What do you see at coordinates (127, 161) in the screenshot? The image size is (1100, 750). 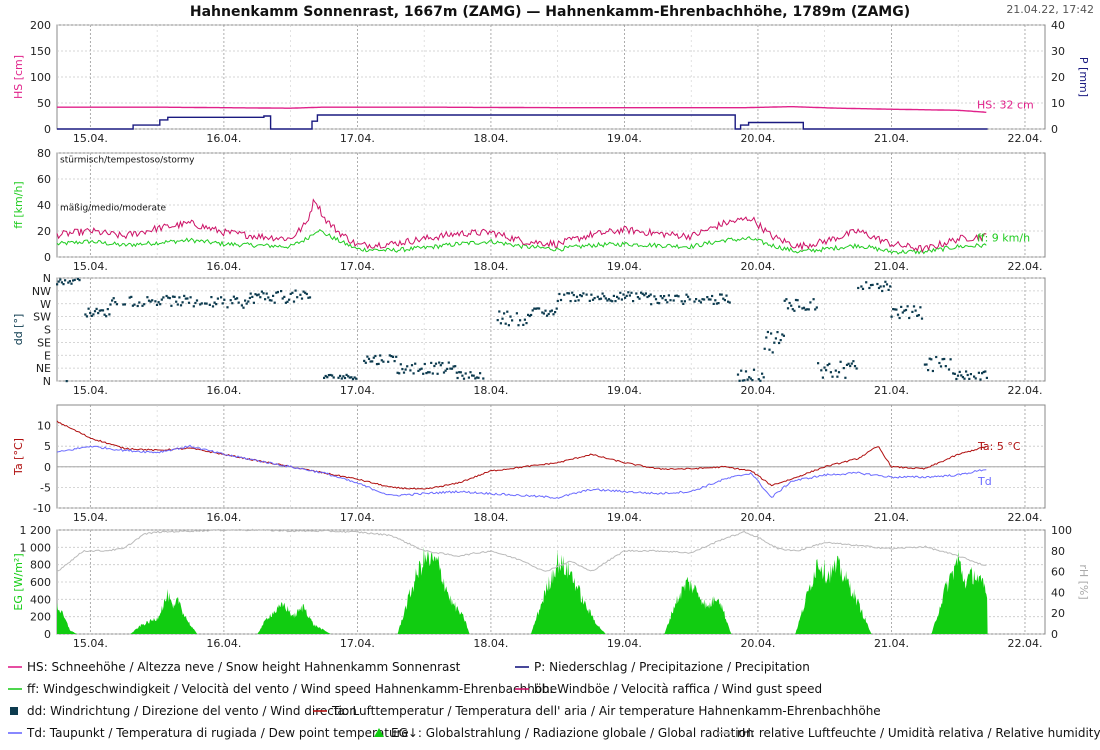 I see `scale-annotation: stürmisch/tempestoso/stormy` at bounding box center [127, 161].